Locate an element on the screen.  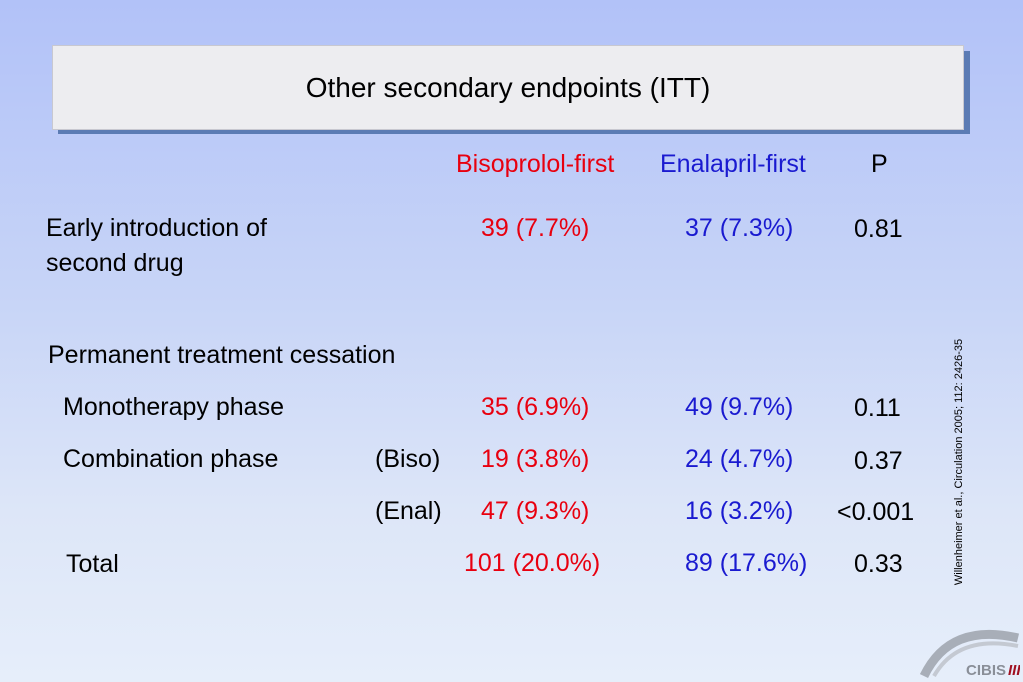
row-combo-label: Combination phase is located at coordinates (171, 459).